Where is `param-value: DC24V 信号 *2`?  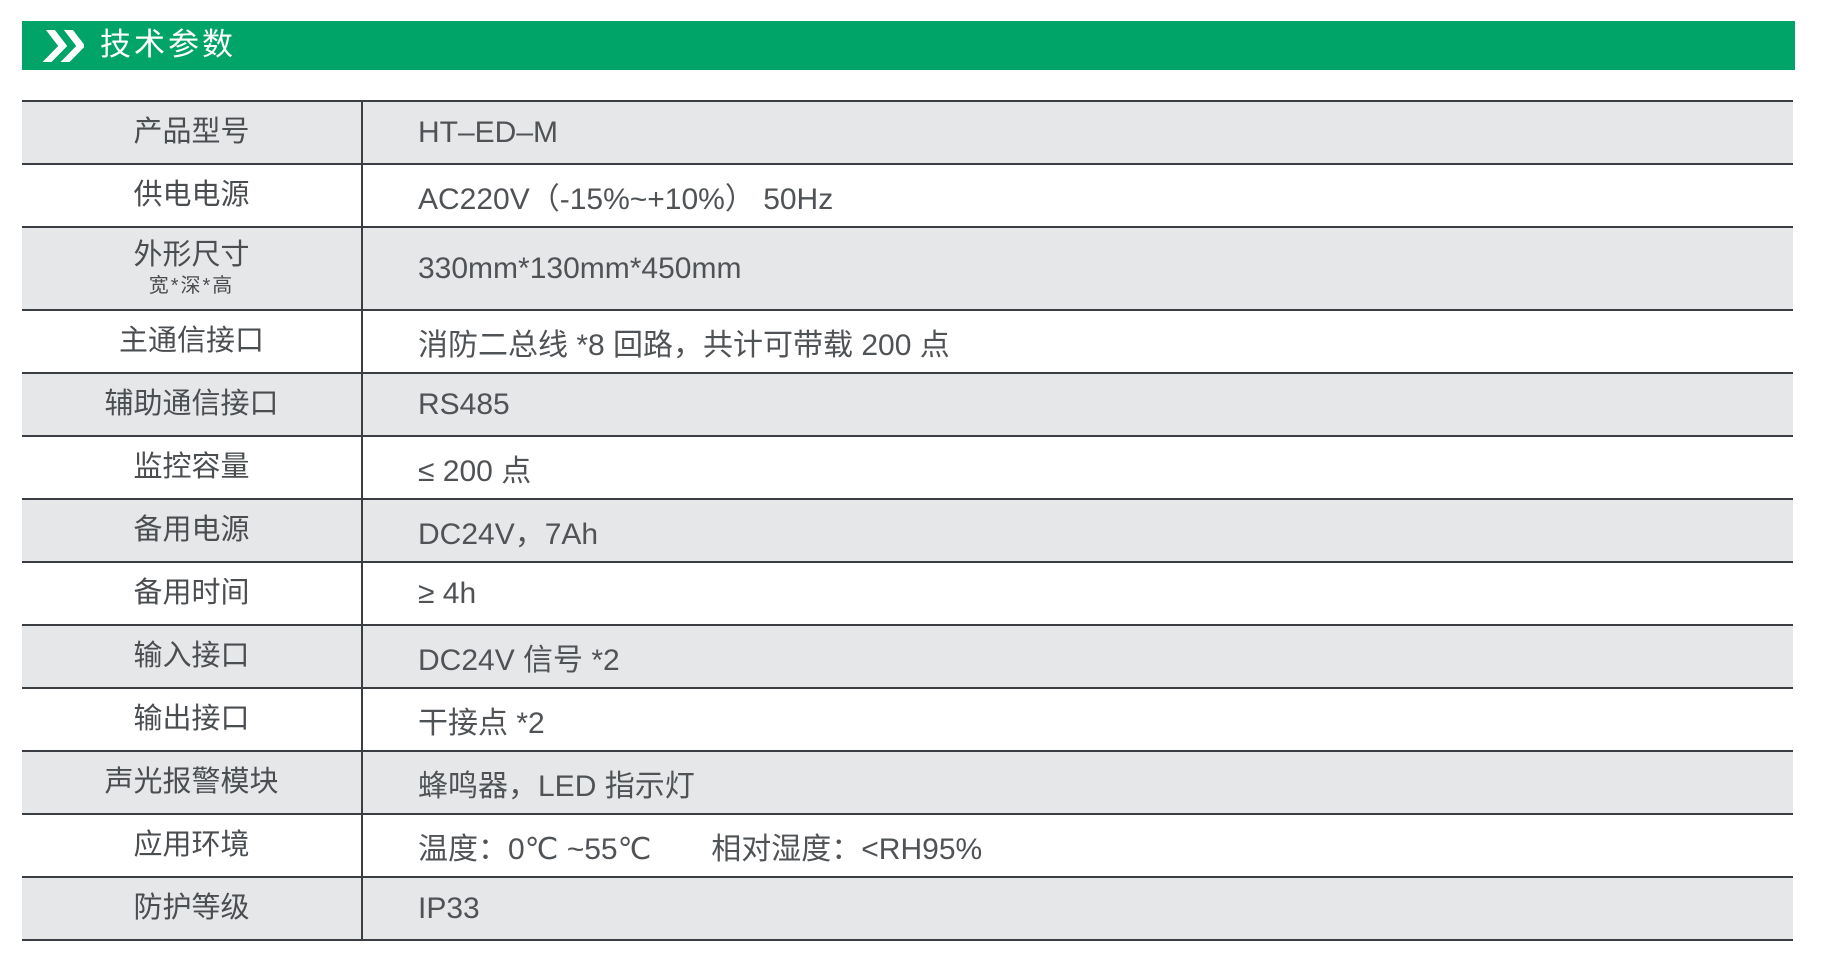
param-value: DC24V 信号 *2 is located at coordinates (519, 660).